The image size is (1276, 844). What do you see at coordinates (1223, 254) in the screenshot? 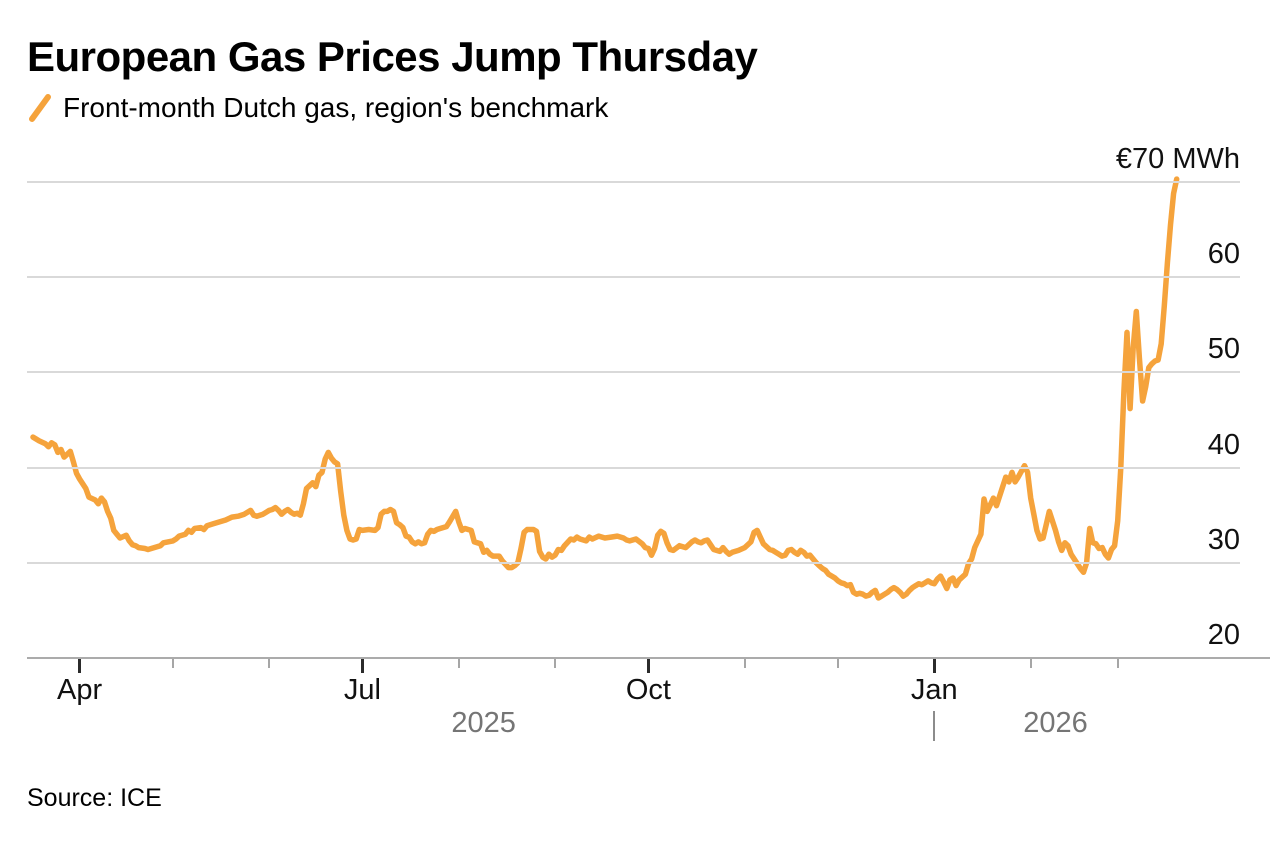
I see `y-axis-tick-label: 60` at bounding box center [1223, 254].